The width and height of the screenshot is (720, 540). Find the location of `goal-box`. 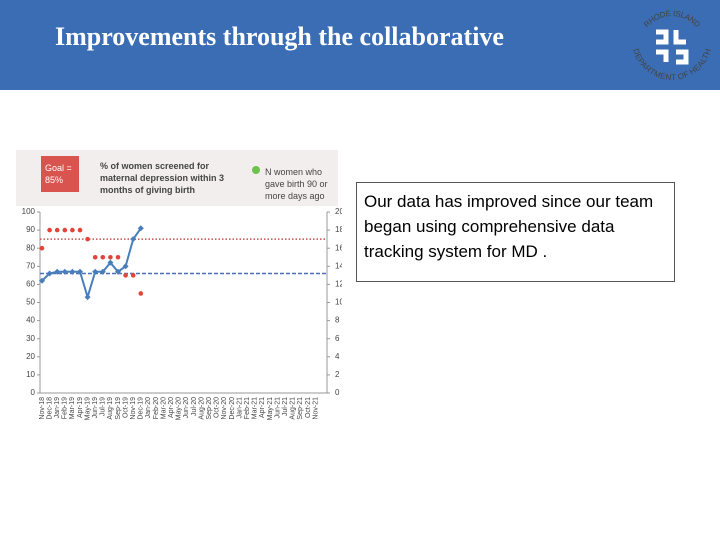

goal-box is located at coordinates (60, 174).